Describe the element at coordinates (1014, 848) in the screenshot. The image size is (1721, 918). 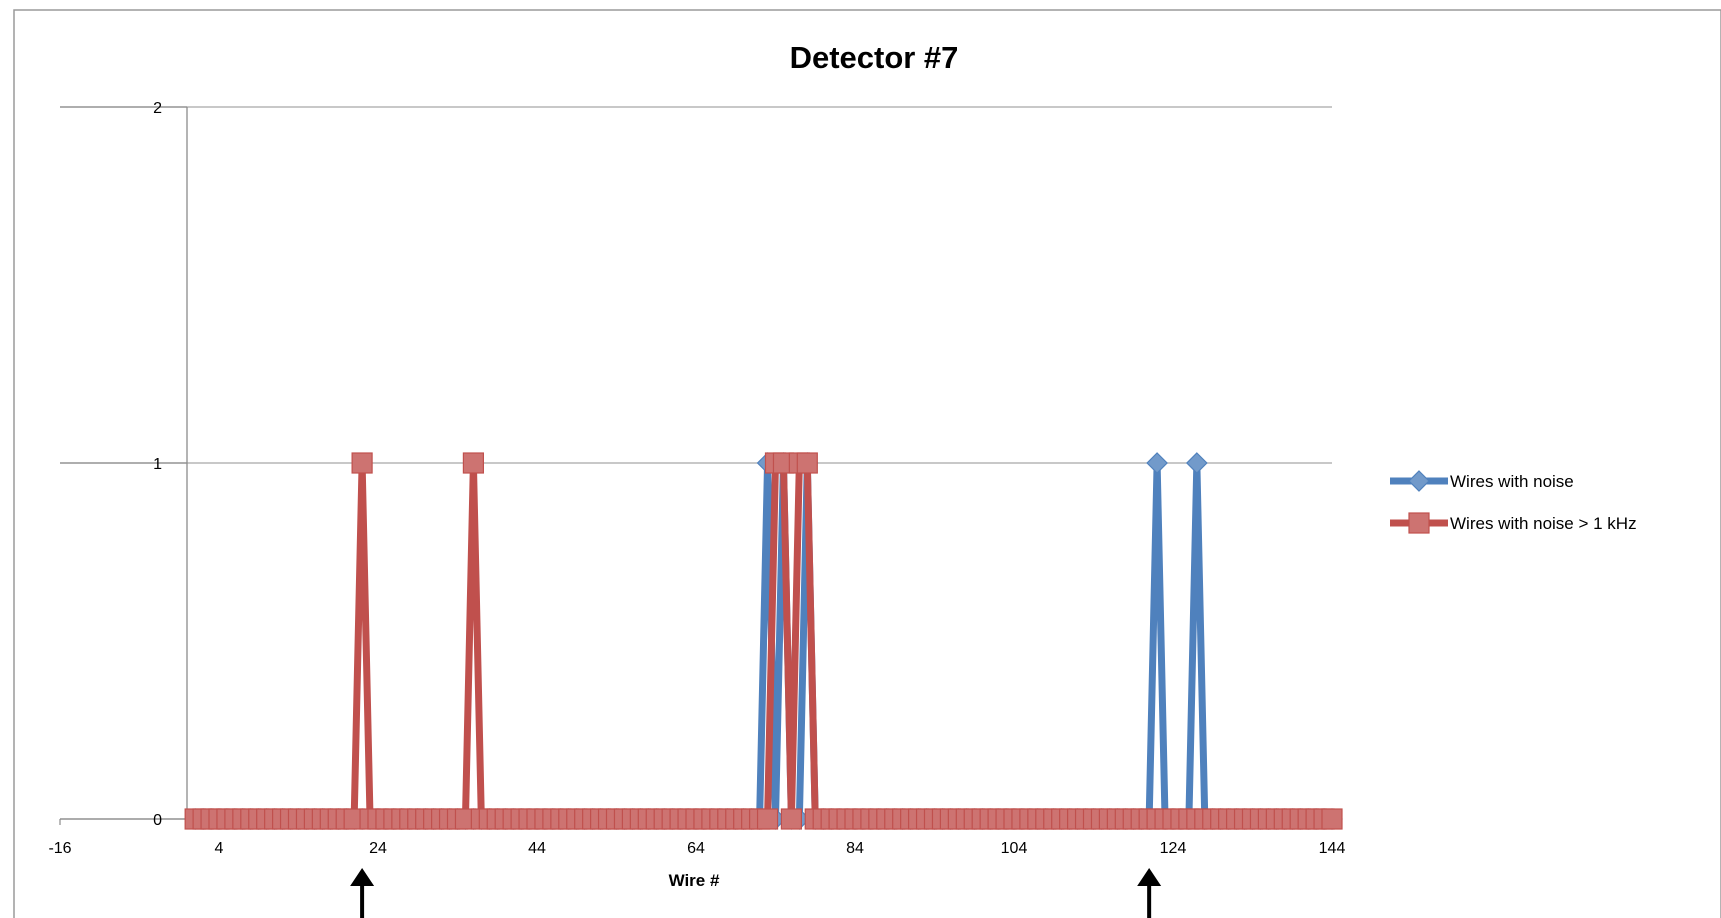
I see `x-tick-label: 104` at that location.